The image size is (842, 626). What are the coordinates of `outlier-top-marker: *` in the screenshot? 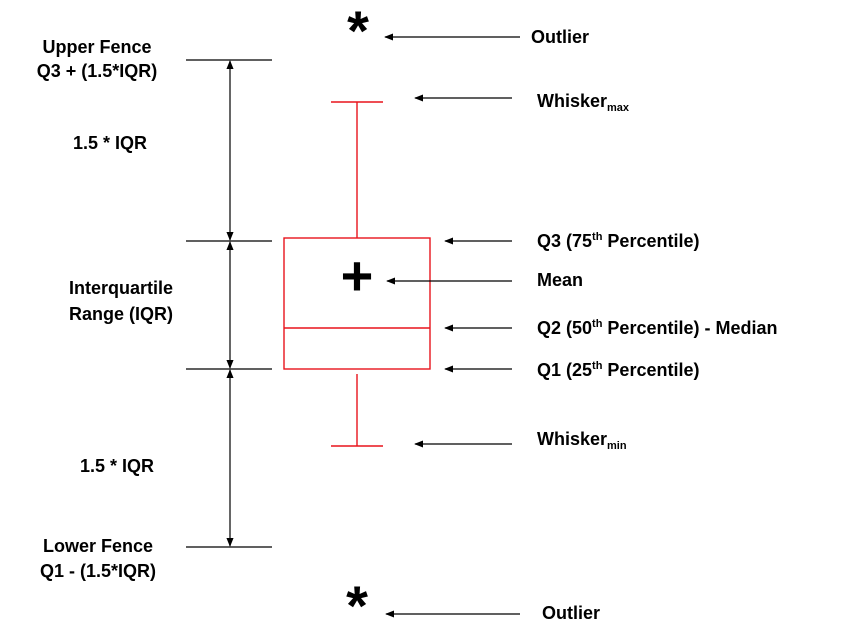 It's located at (358, 31).